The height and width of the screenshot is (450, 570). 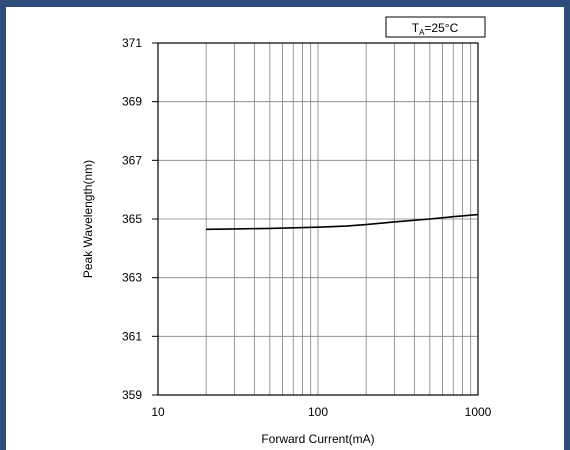 I want to click on y-tick-label: 359, so click(x=132, y=395).